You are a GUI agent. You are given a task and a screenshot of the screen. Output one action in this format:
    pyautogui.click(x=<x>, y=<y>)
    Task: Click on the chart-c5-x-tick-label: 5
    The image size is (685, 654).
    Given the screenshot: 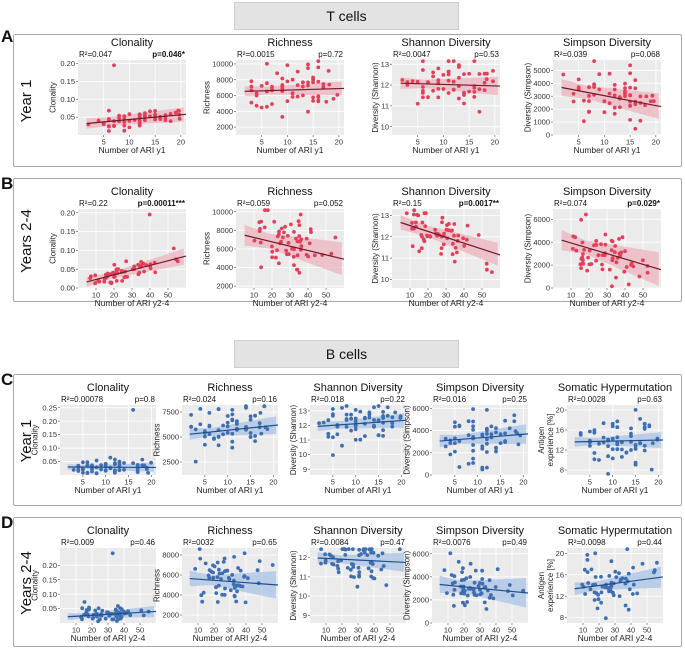 What is the action you would take?
    pyautogui.click(x=590, y=482)
    